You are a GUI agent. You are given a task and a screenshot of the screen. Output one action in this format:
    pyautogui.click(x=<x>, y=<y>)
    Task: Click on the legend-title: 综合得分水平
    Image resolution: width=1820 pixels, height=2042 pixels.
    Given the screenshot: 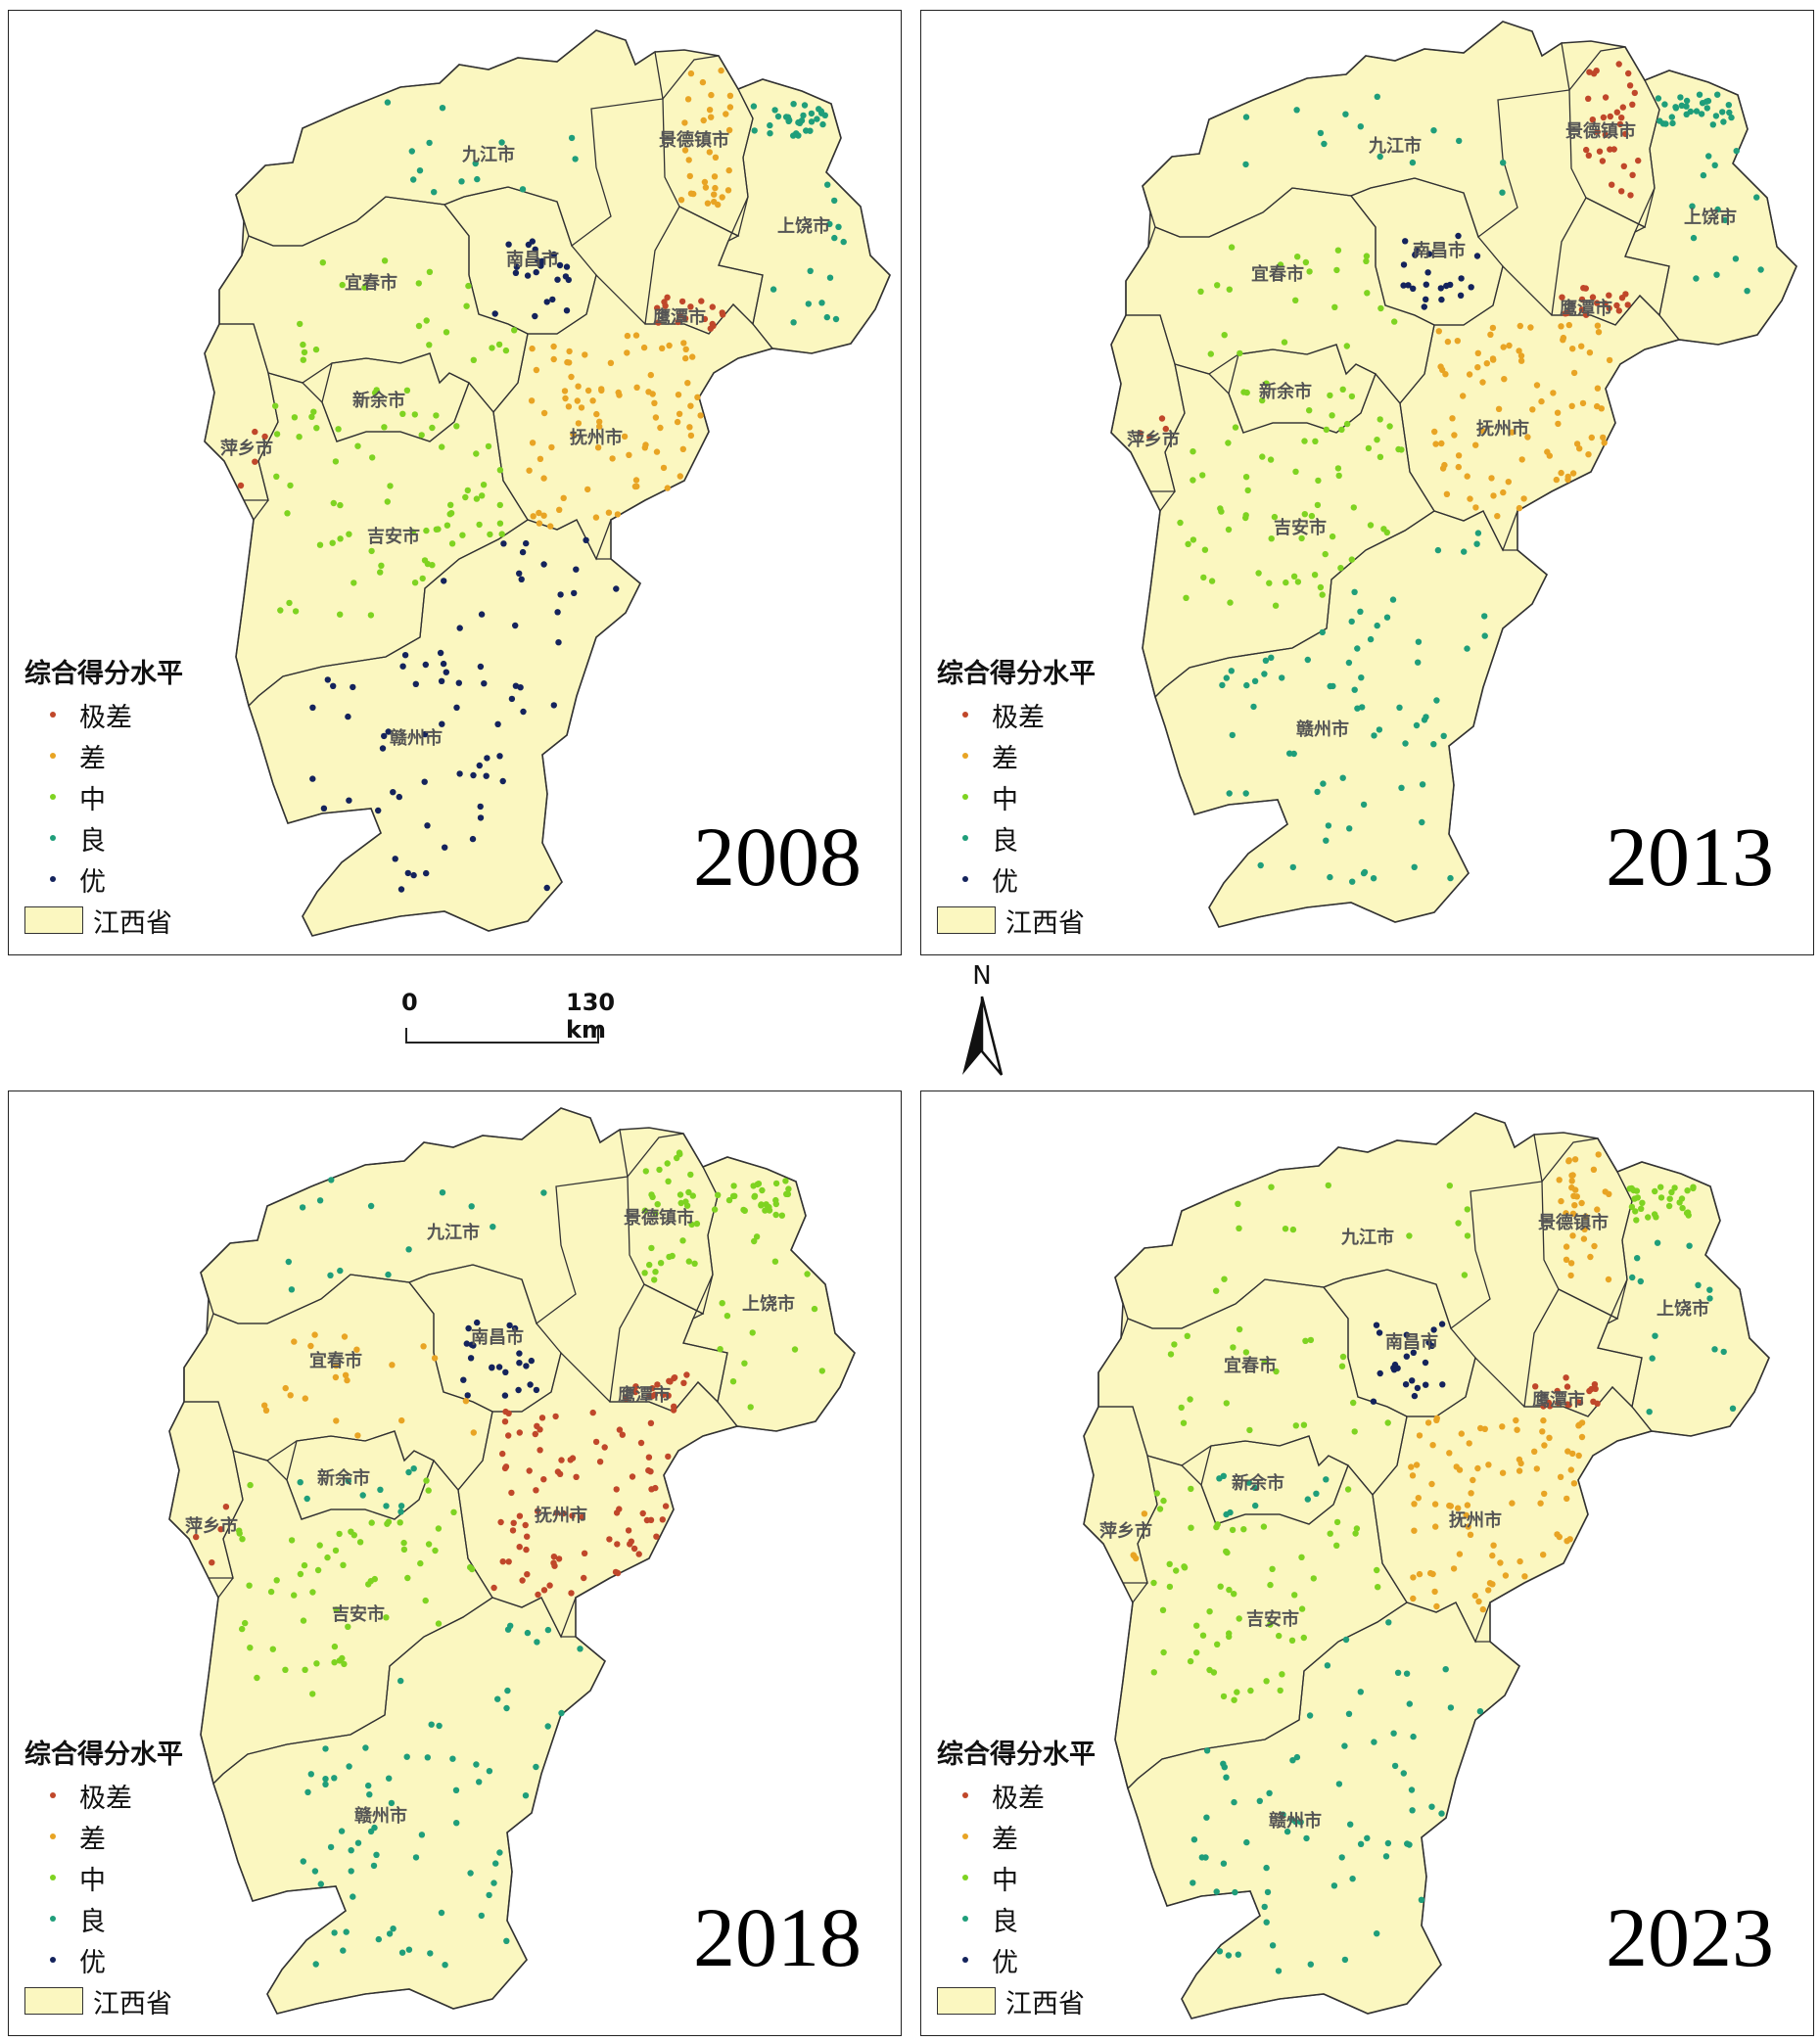 What is the action you would take?
    pyautogui.click(x=1016, y=1755)
    